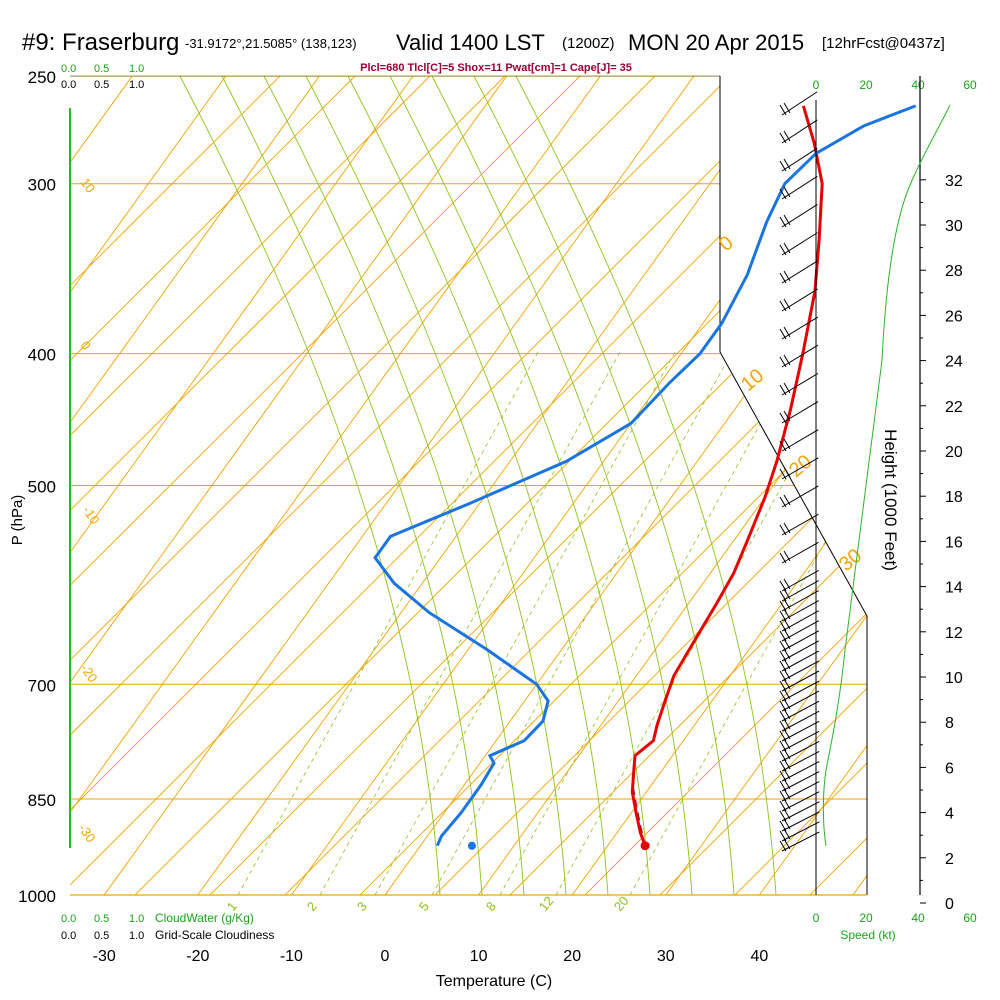 This screenshot has height=1000, width=1000. What do you see at coordinates (726, 244) in the screenshot?
I see `isotherm-label: 0` at bounding box center [726, 244].